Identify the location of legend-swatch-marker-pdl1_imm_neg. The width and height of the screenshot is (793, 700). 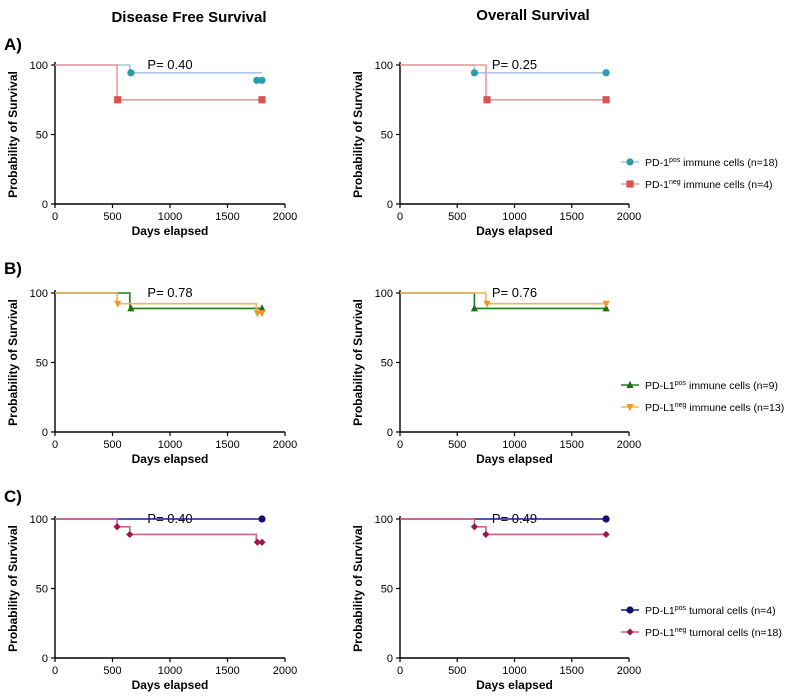
(630, 408).